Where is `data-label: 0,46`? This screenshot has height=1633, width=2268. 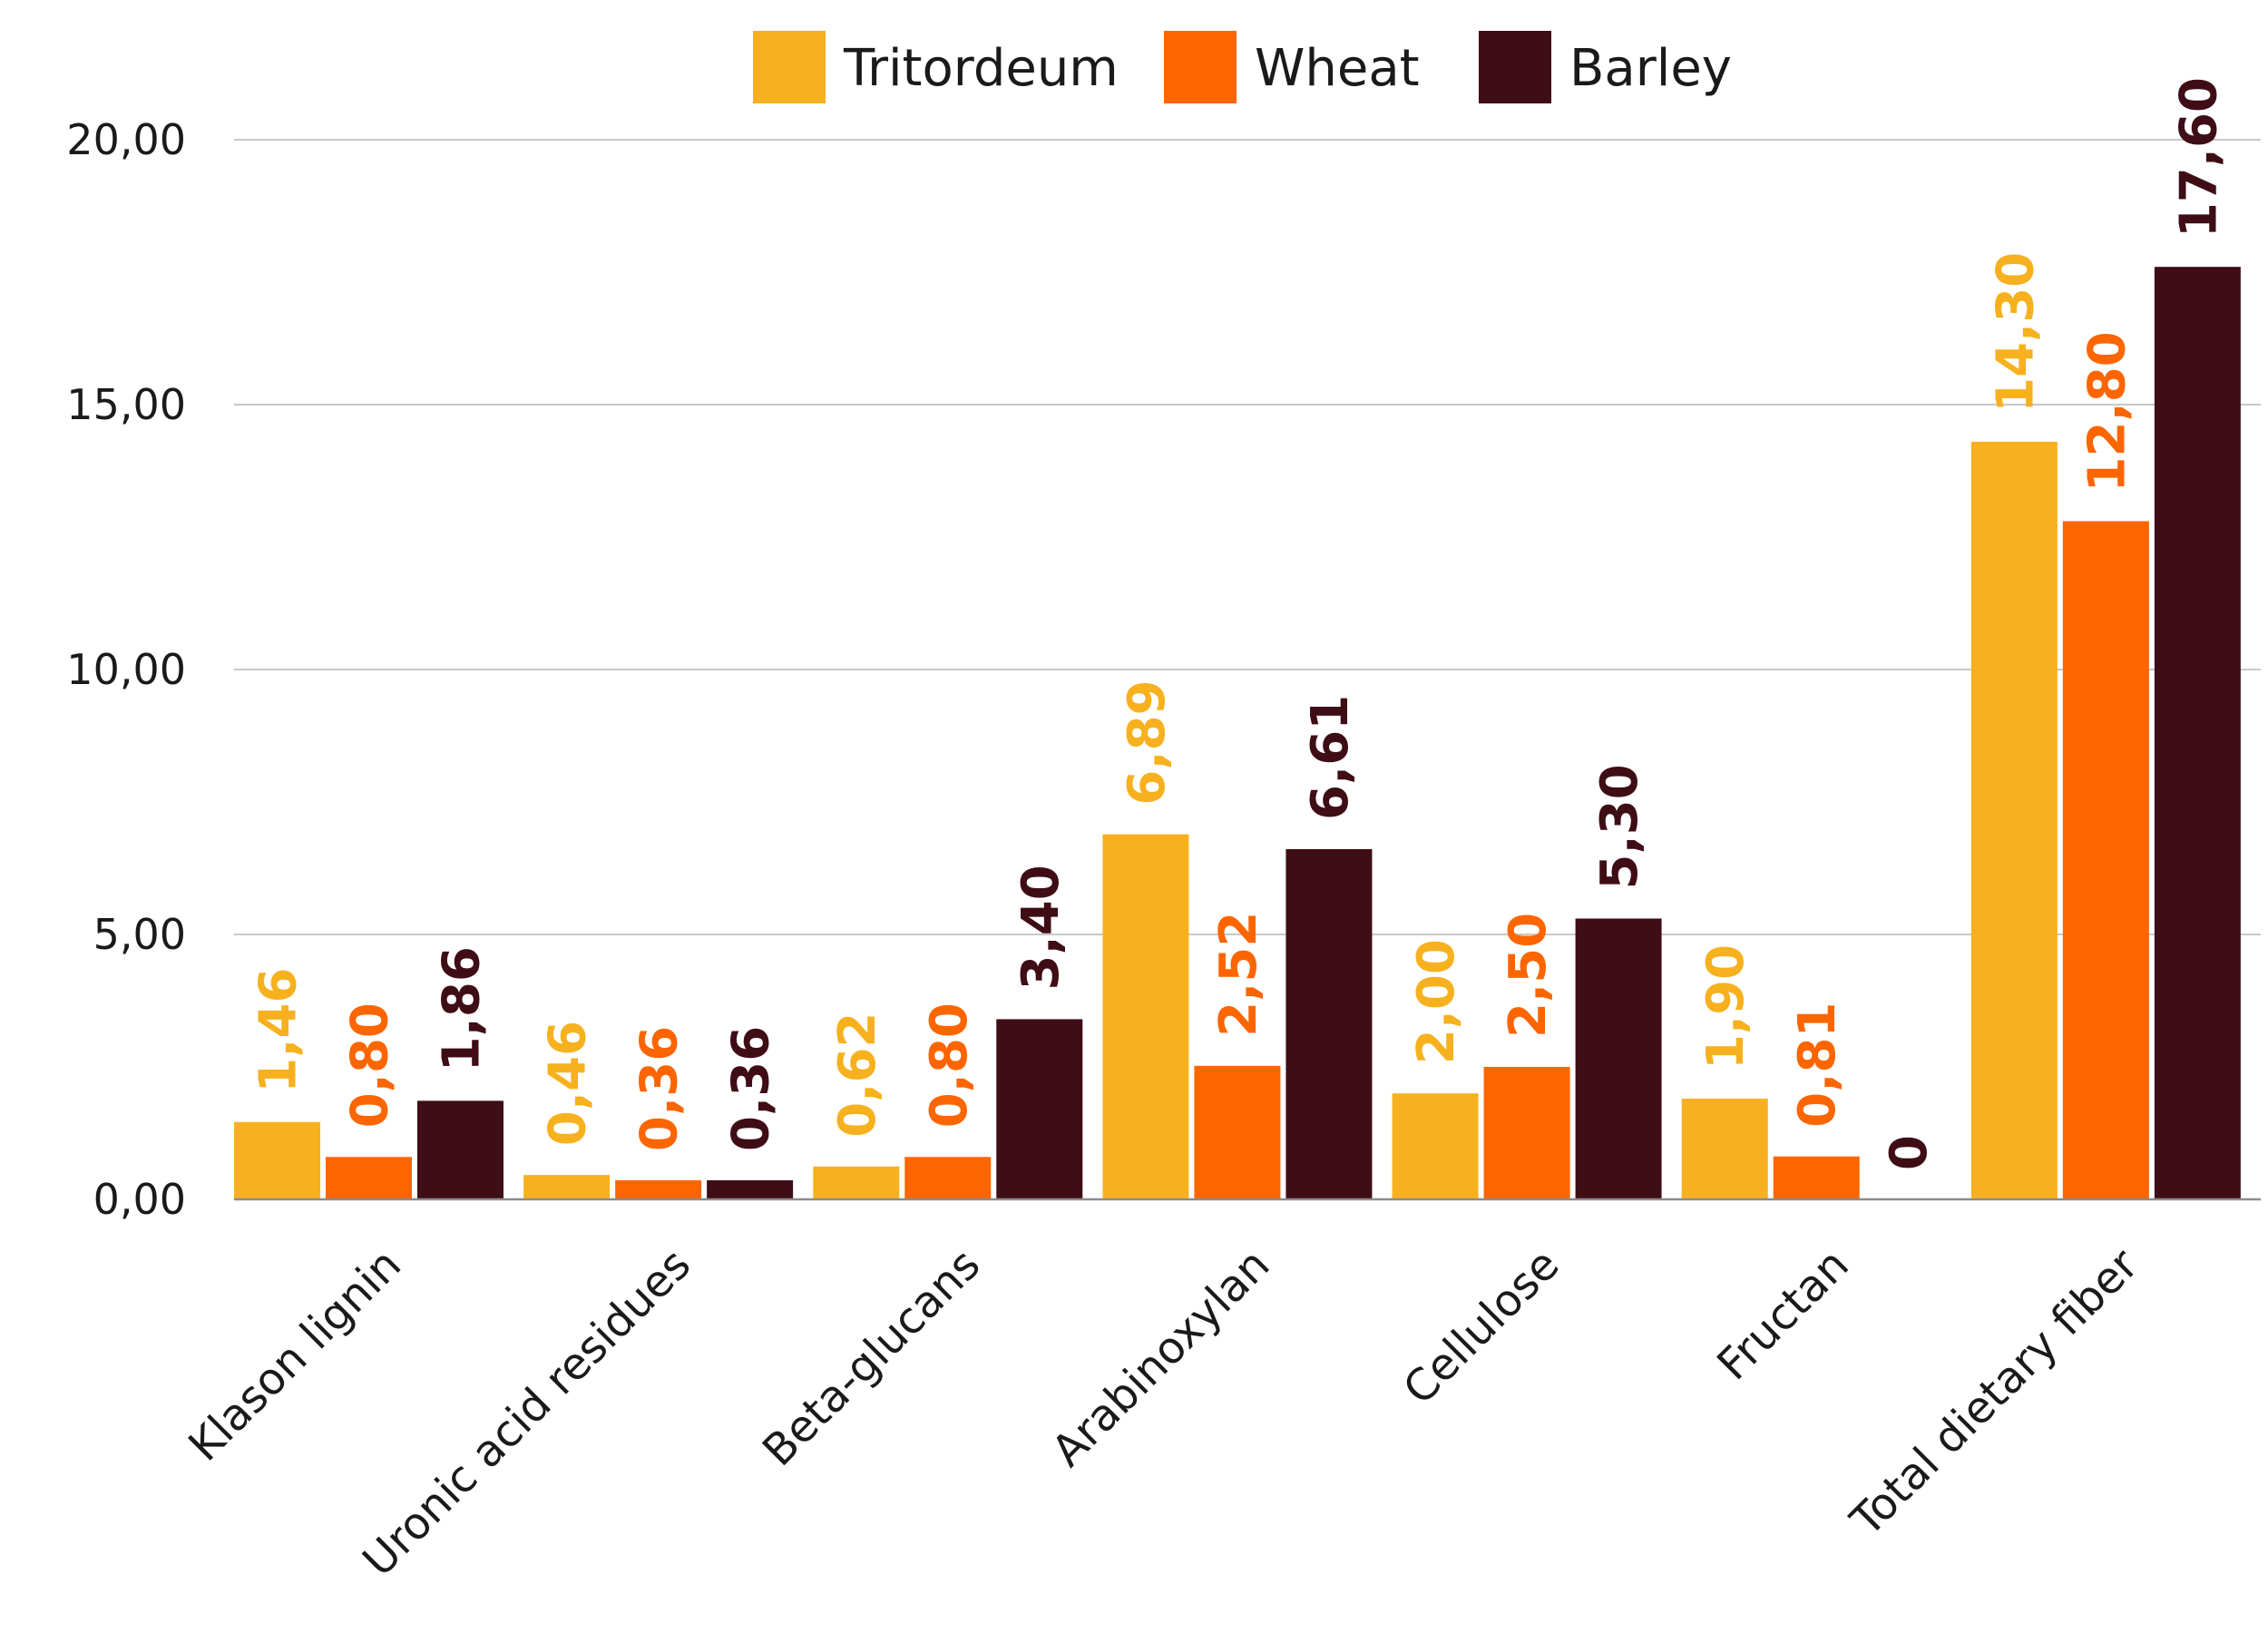 data-label: 0,46 is located at coordinates (568, 1083).